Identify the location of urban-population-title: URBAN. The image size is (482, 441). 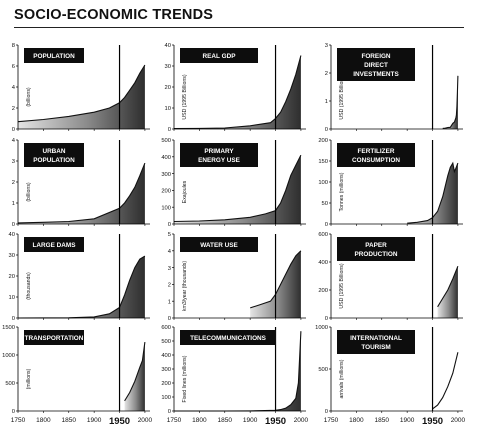
(53, 151).